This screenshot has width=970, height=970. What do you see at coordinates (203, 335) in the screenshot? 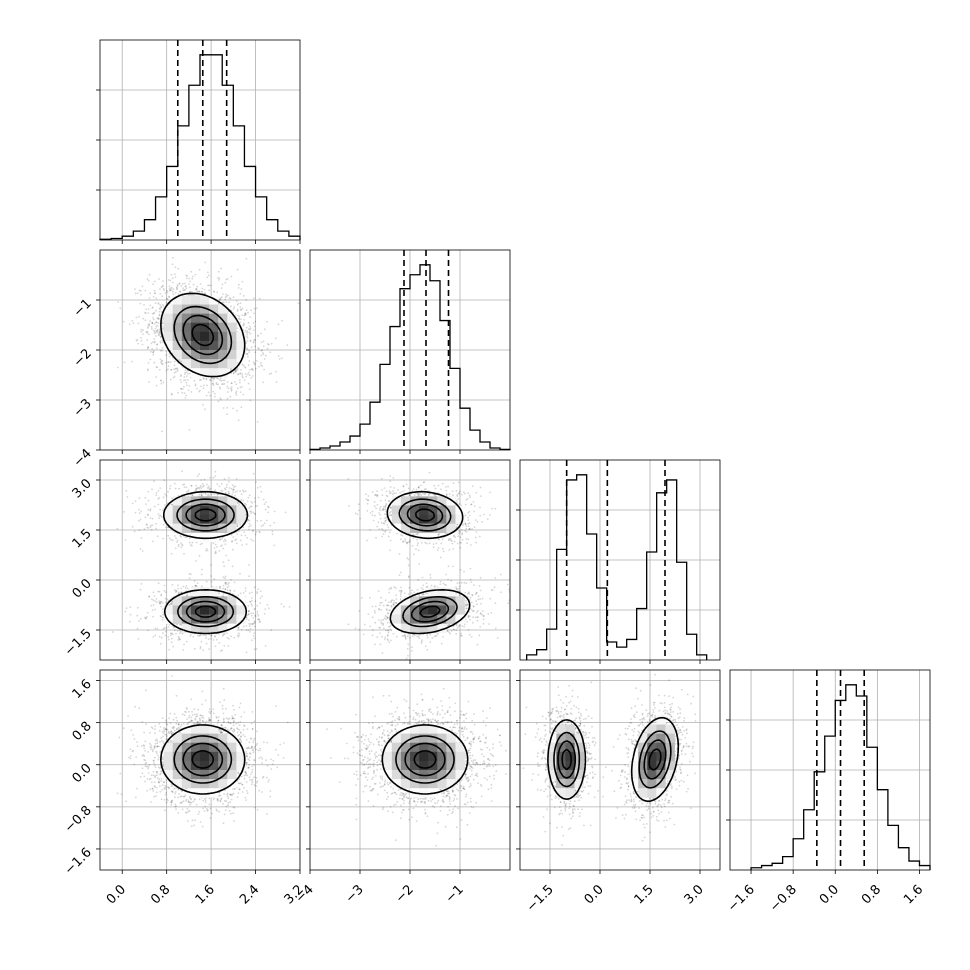
I see `contour-line` at bounding box center [203, 335].